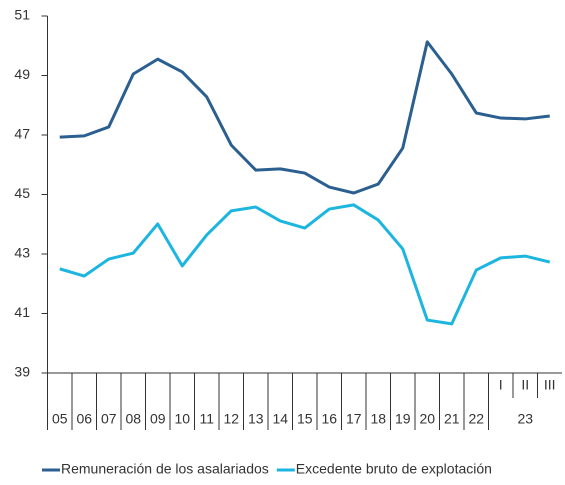 This screenshot has height=485, width=565. What do you see at coordinates (525, 385) in the screenshot?
I see `x-tick-label: II` at bounding box center [525, 385].